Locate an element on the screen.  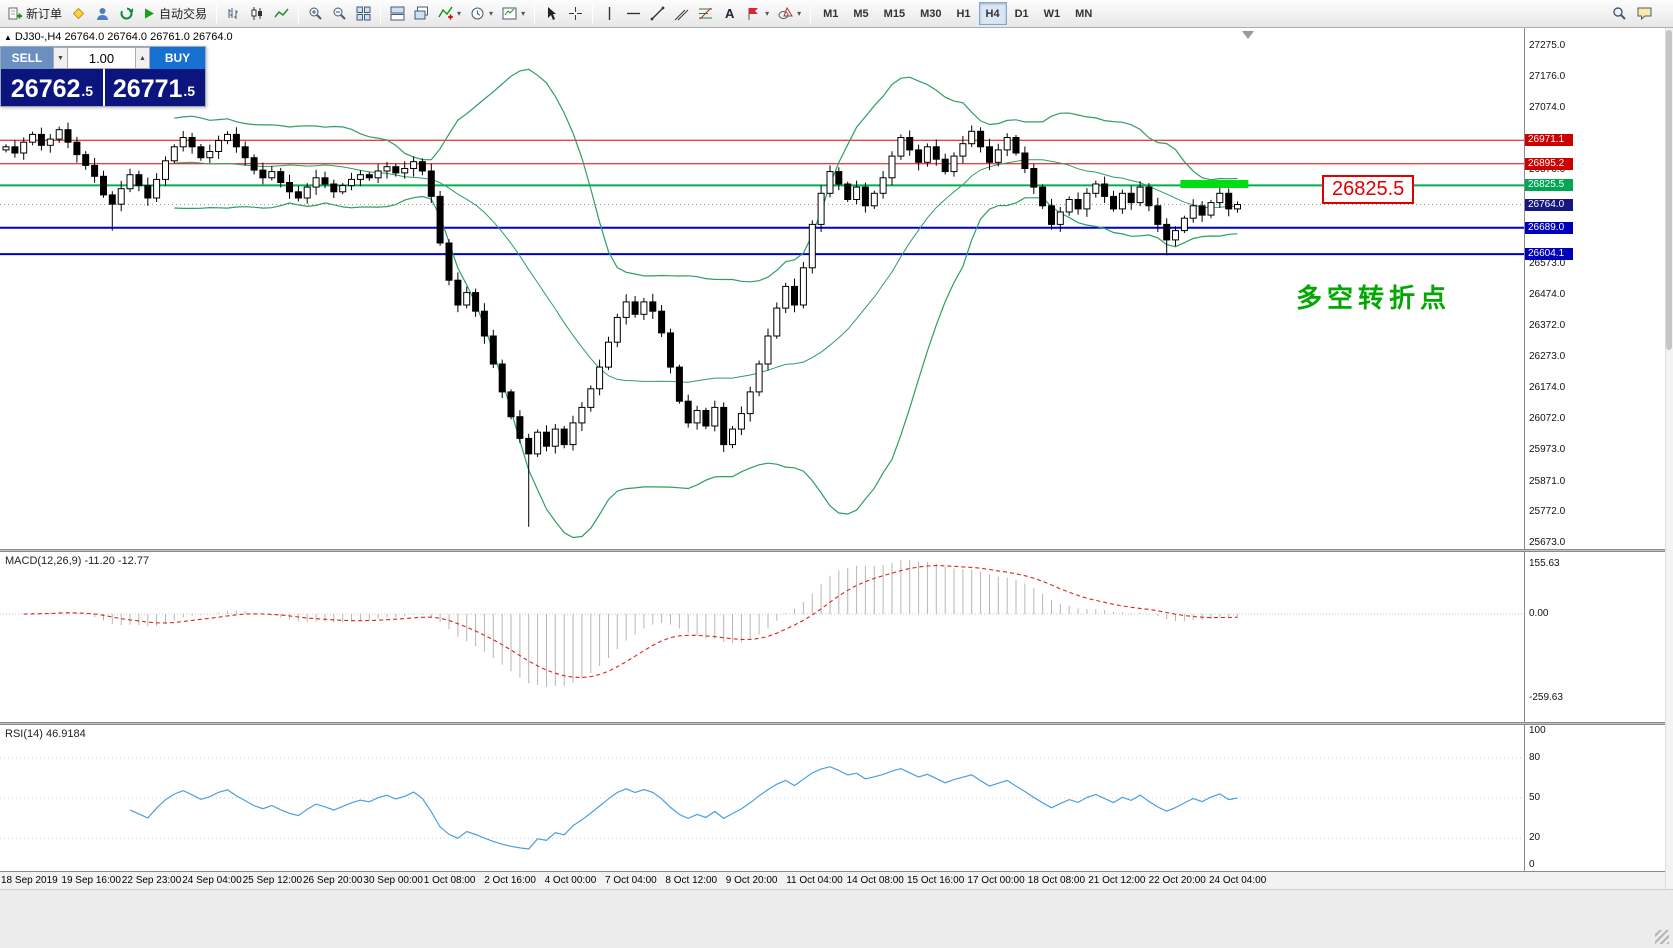
line-chart-icon is located at coordinates (281, 13).